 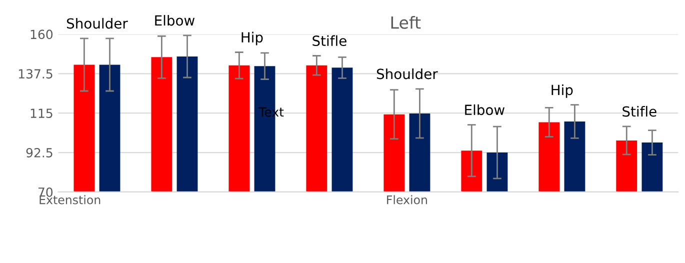 What do you see at coordinates (406, 22) in the screenshot?
I see `chart-title: Left` at bounding box center [406, 22].